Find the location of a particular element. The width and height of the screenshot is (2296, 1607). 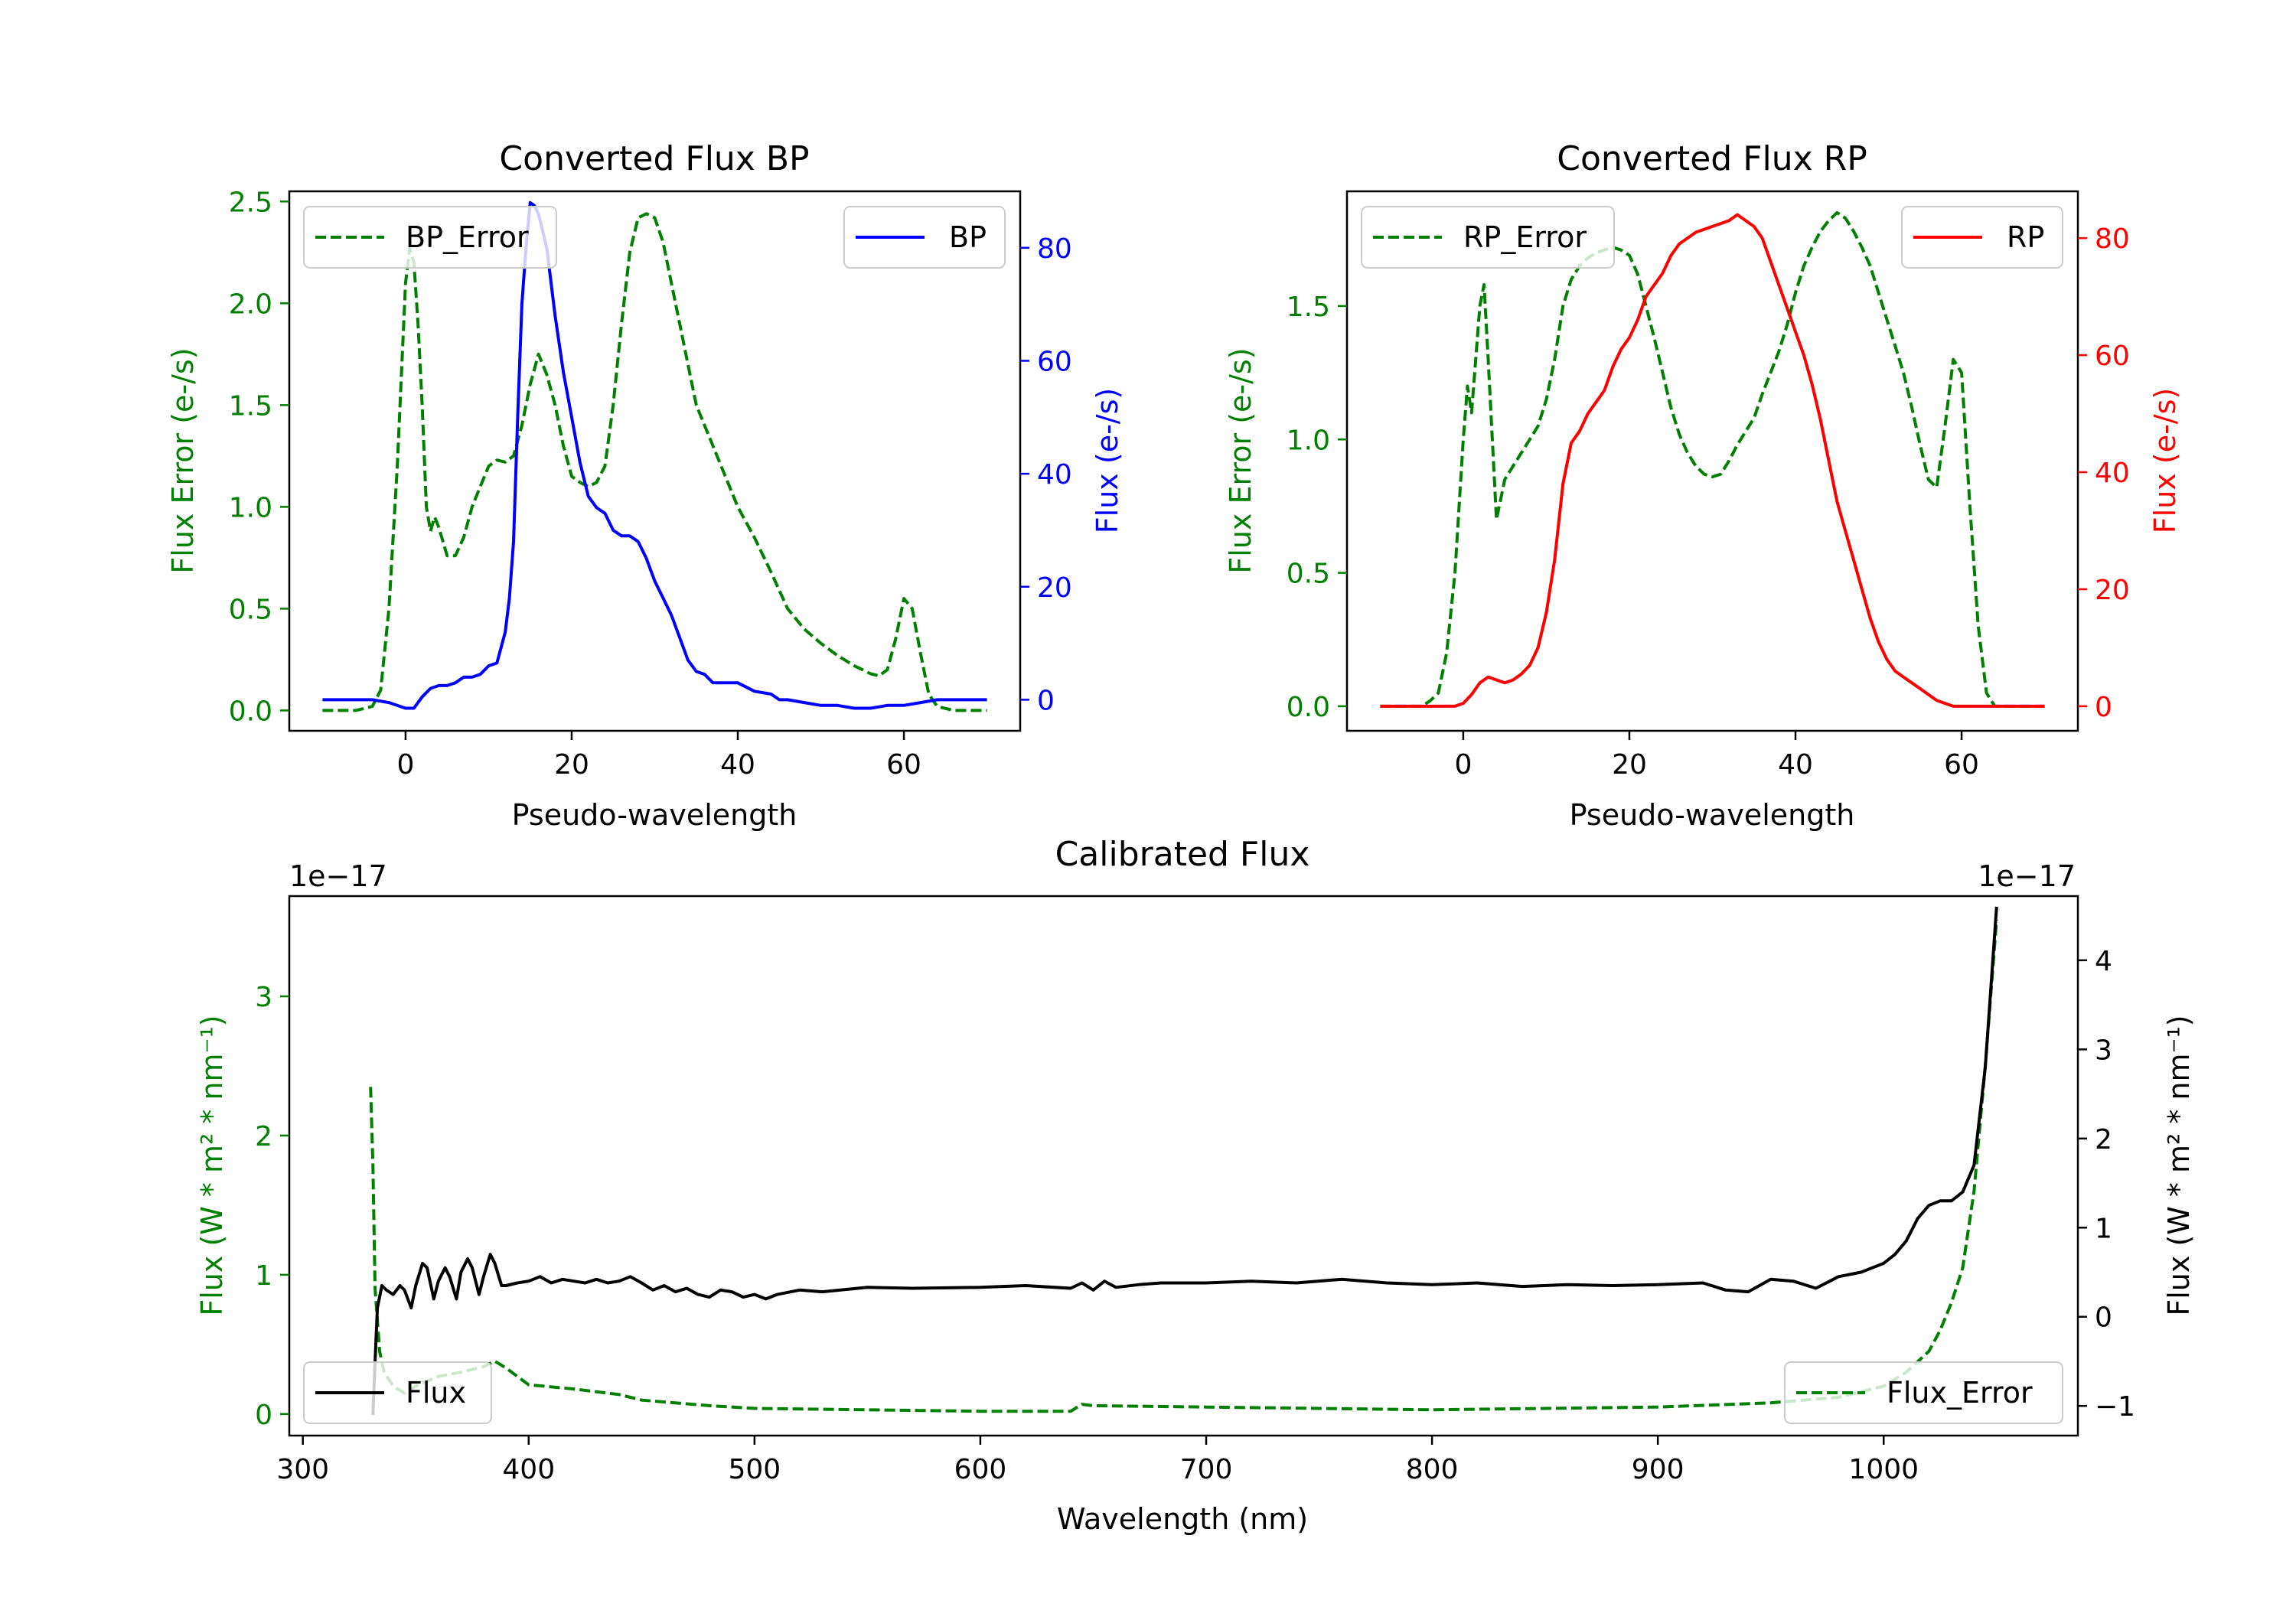

bp-x-axis-label: Pseudo-wavelength is located at coordinates (654, 815).